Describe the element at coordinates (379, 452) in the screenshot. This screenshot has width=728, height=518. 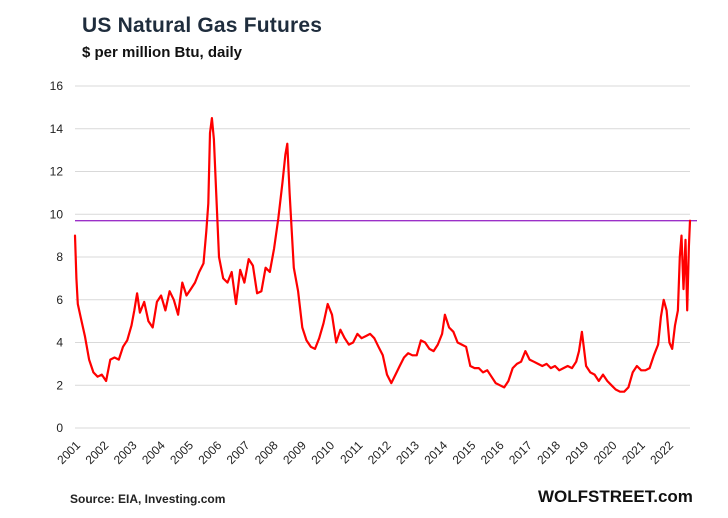
I see `x-tick-label: 2012` at that location.